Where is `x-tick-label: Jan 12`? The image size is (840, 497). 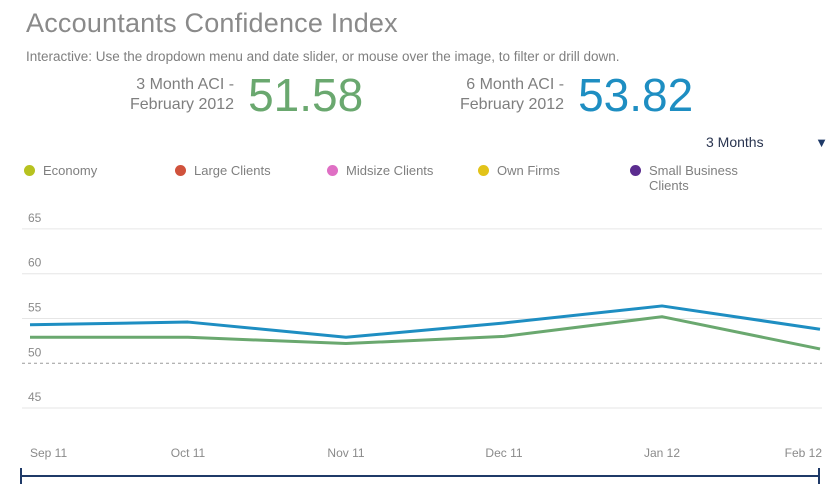
x-tick-label: Jan 12 is located at coordinates (662, 453).